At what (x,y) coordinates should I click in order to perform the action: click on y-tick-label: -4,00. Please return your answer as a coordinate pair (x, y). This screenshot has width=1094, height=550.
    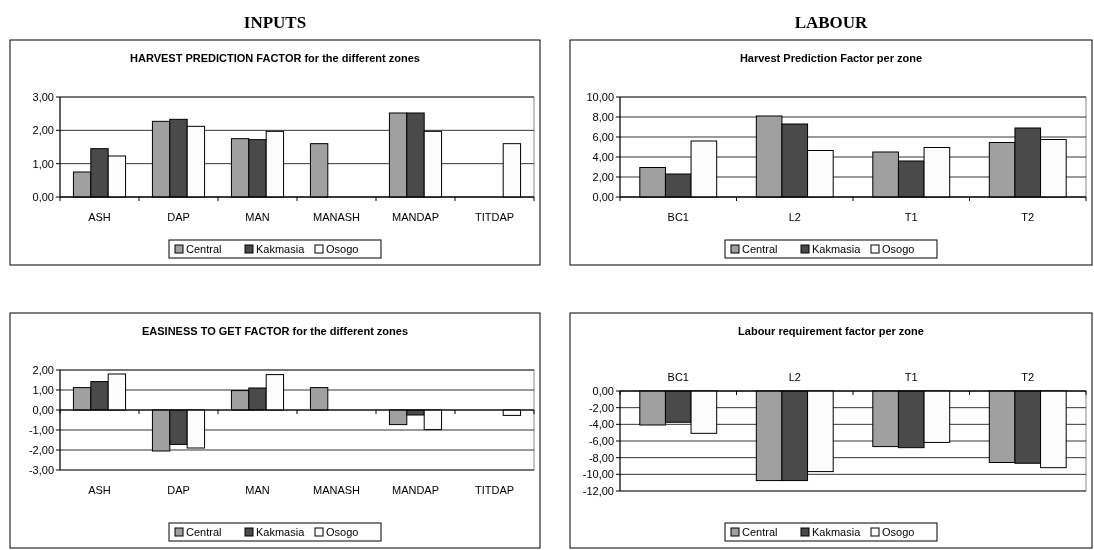
    Looking at the image, I should click on (601, 424).